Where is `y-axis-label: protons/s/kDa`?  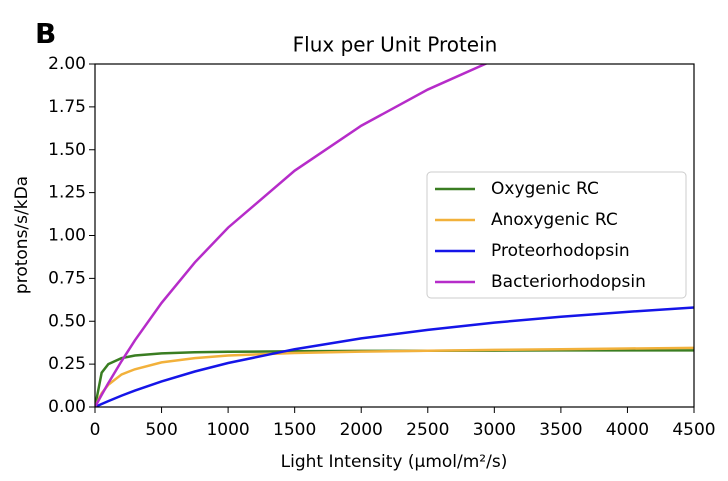 y-axis-label: protons/s/kDa is located at coordinates (22, 235).